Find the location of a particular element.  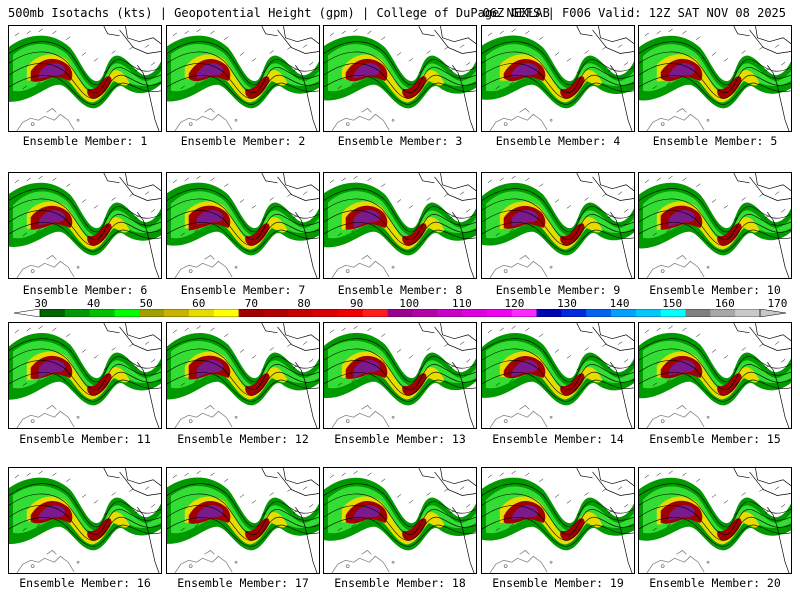

colorbar-tick-label: 100 is located at coordinates (409, 303).